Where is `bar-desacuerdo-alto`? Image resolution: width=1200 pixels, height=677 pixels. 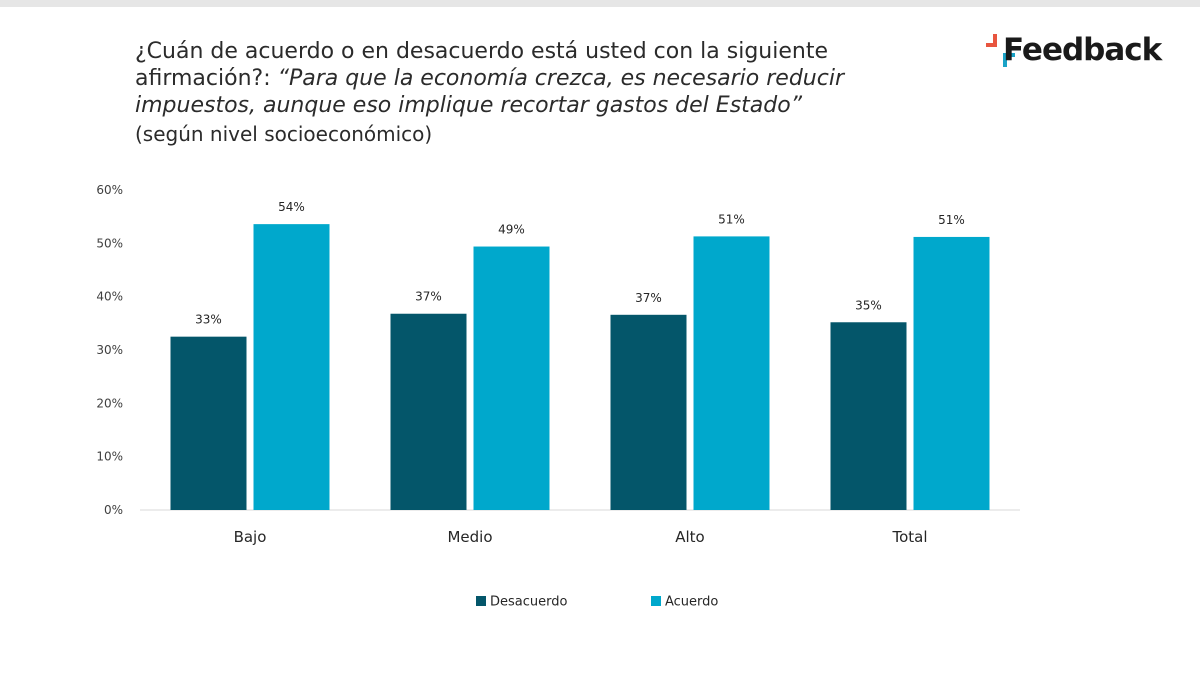
bar-desacuerdo-alto is located at coordinates (648, 412).